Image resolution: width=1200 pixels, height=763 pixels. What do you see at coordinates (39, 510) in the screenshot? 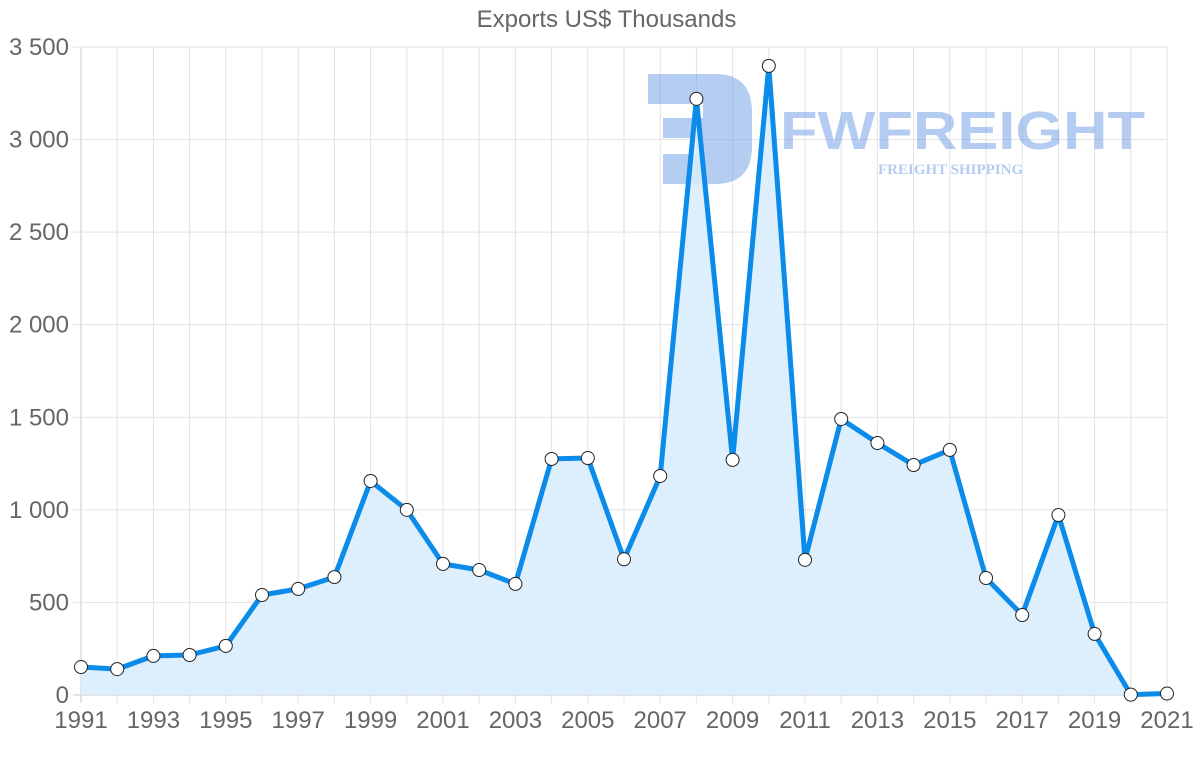
I see `y-tick-label: 1 000` at bounding box center [39, 510].